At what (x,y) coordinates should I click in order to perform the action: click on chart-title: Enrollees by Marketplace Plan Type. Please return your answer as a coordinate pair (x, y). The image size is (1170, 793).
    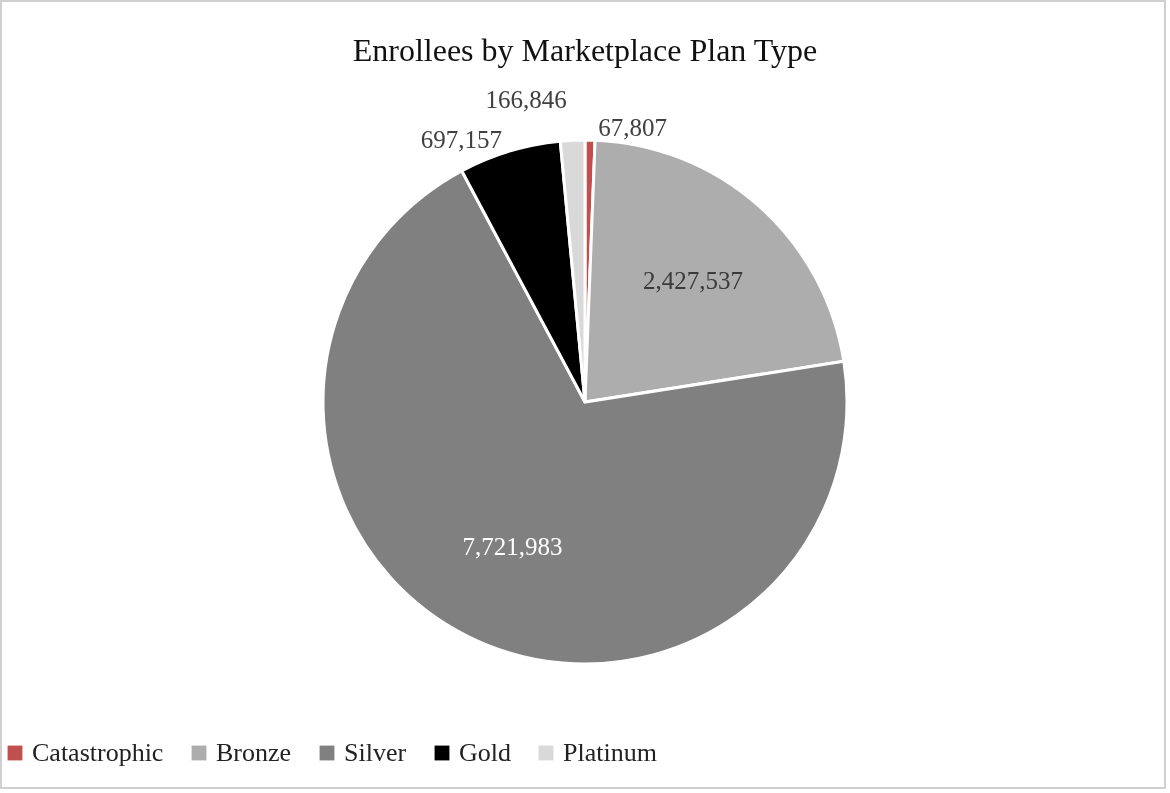
    Looking at the image, I should click on (585, 50).